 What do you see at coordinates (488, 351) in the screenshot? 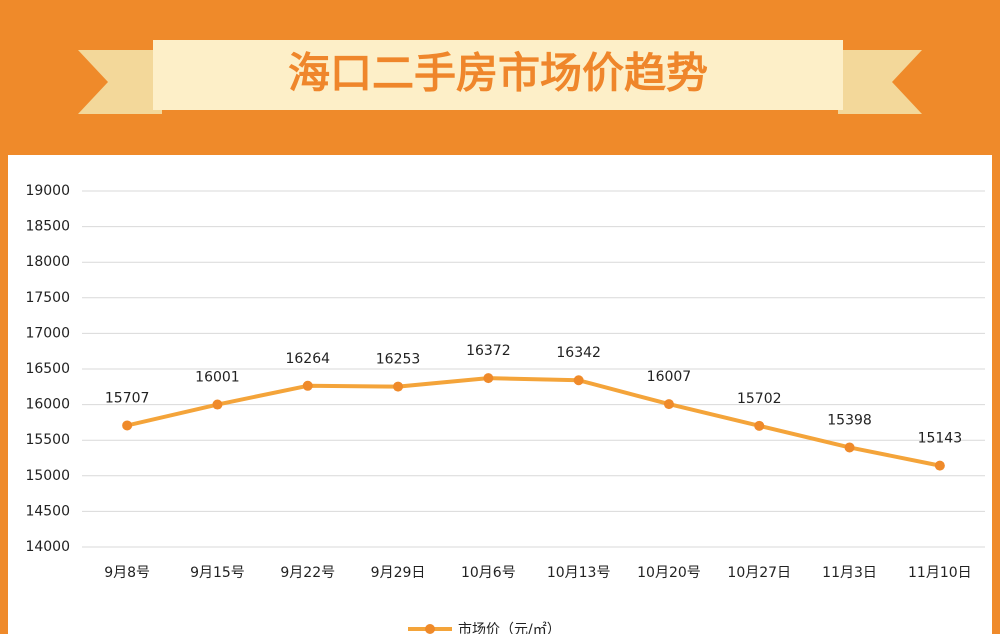
I see `data-label: 16372` at bounding box center [488, 351].